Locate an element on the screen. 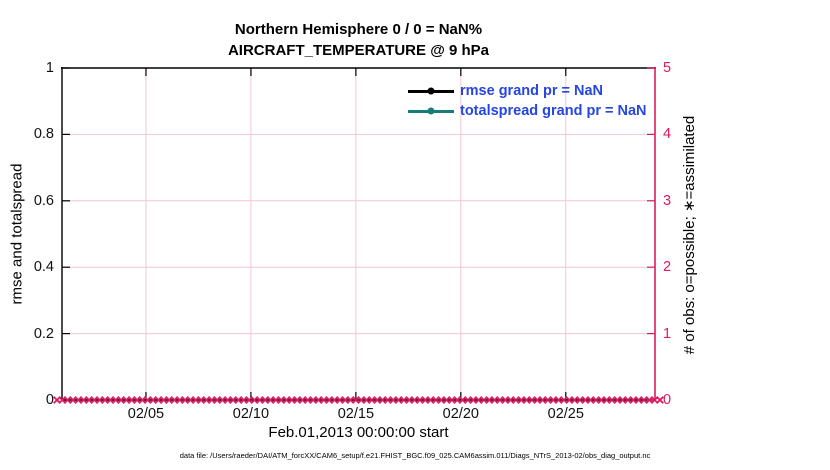 The image size is (830, 470). x-tick-label: 02/15 is located at coordinates (356, 414).